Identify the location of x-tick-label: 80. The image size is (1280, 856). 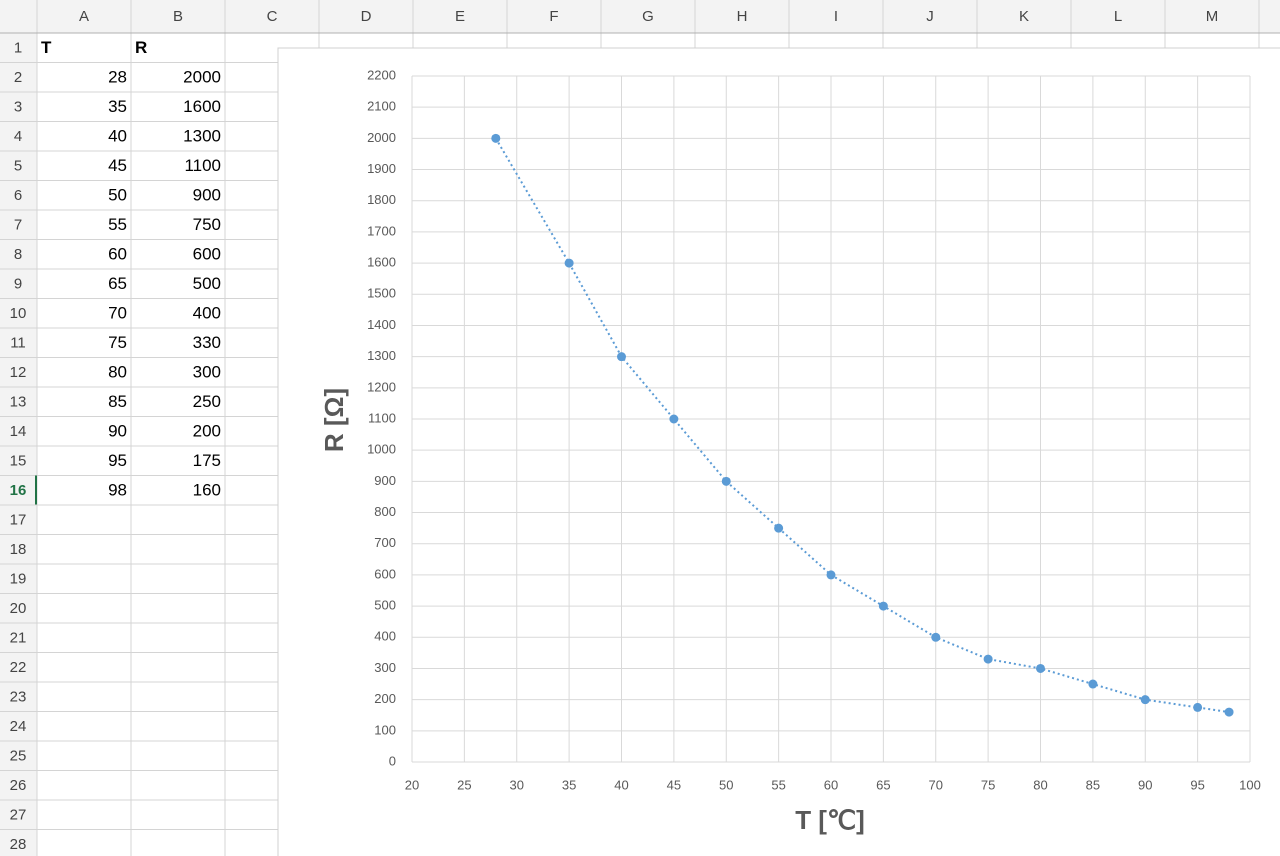
(1040, 784).